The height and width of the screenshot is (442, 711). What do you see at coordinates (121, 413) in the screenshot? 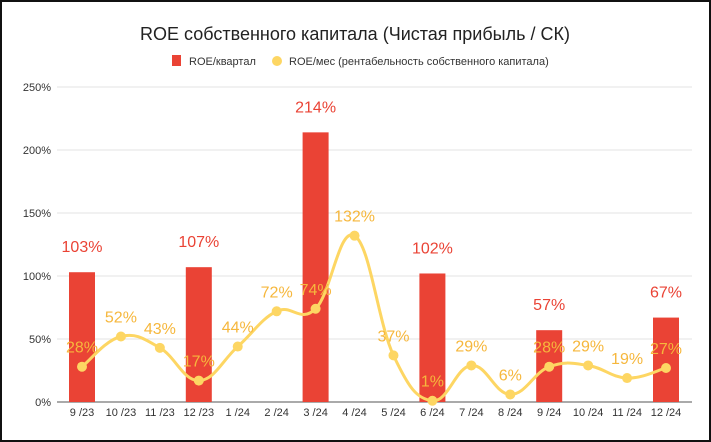
I see `x-tick-label: 10 /23` at bounding box center [121, 413].